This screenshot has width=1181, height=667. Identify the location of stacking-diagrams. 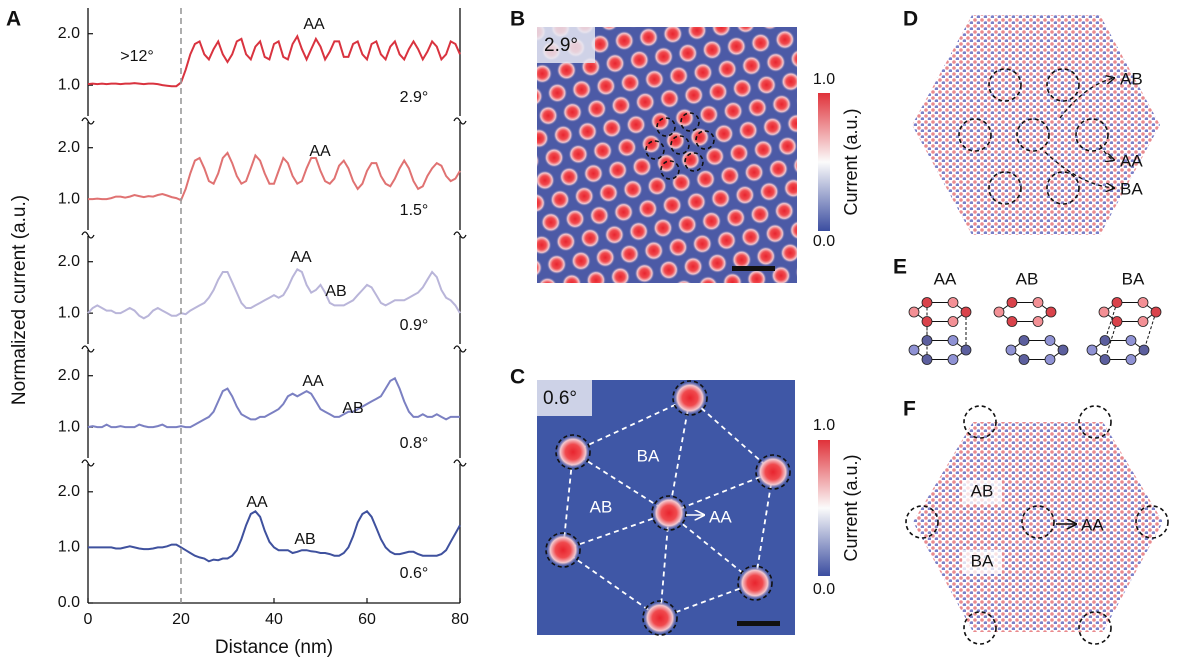
(1035, 331).